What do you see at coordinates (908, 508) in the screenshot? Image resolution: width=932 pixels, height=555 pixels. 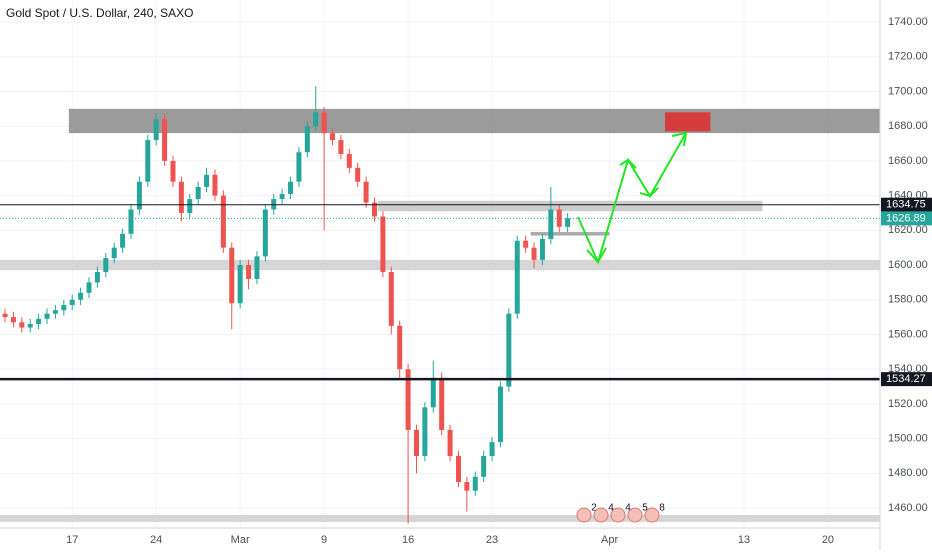 I see `y-tick-label: 1460.00` at bounding box center [908, 508].